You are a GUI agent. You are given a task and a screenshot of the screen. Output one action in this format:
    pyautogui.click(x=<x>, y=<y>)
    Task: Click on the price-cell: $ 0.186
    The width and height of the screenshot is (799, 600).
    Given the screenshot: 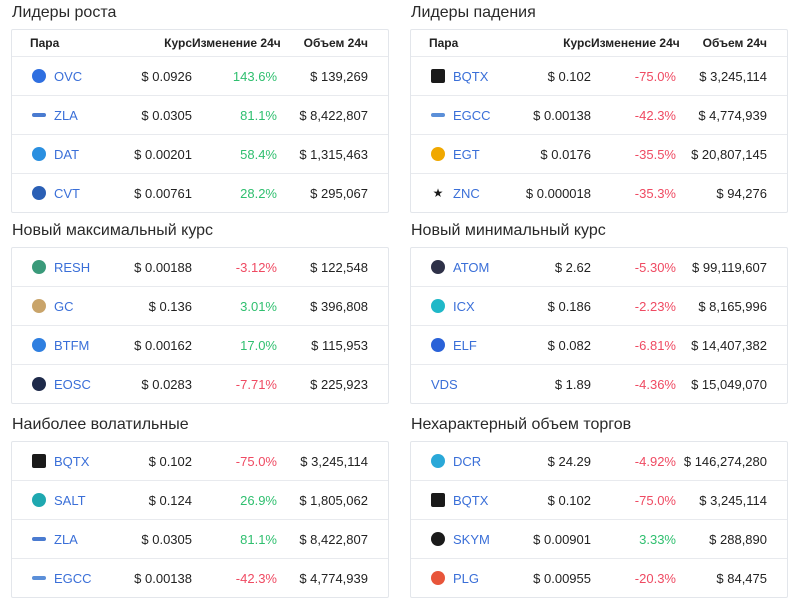 What is the action you would take?
    pyautogui.click(x=569, y=306)
    